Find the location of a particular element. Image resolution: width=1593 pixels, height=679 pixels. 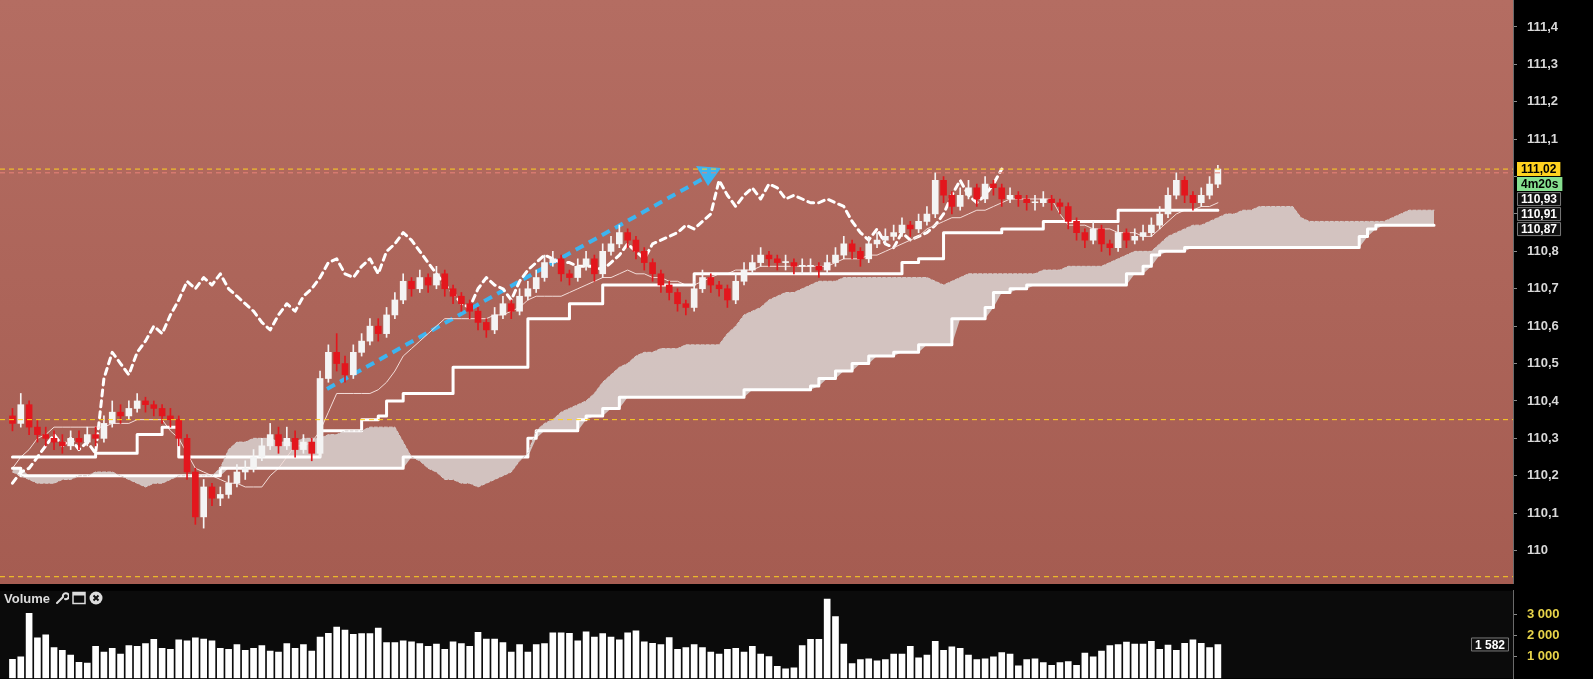

ref-line-label: 111,02 is located at coordinates (1539, 169).